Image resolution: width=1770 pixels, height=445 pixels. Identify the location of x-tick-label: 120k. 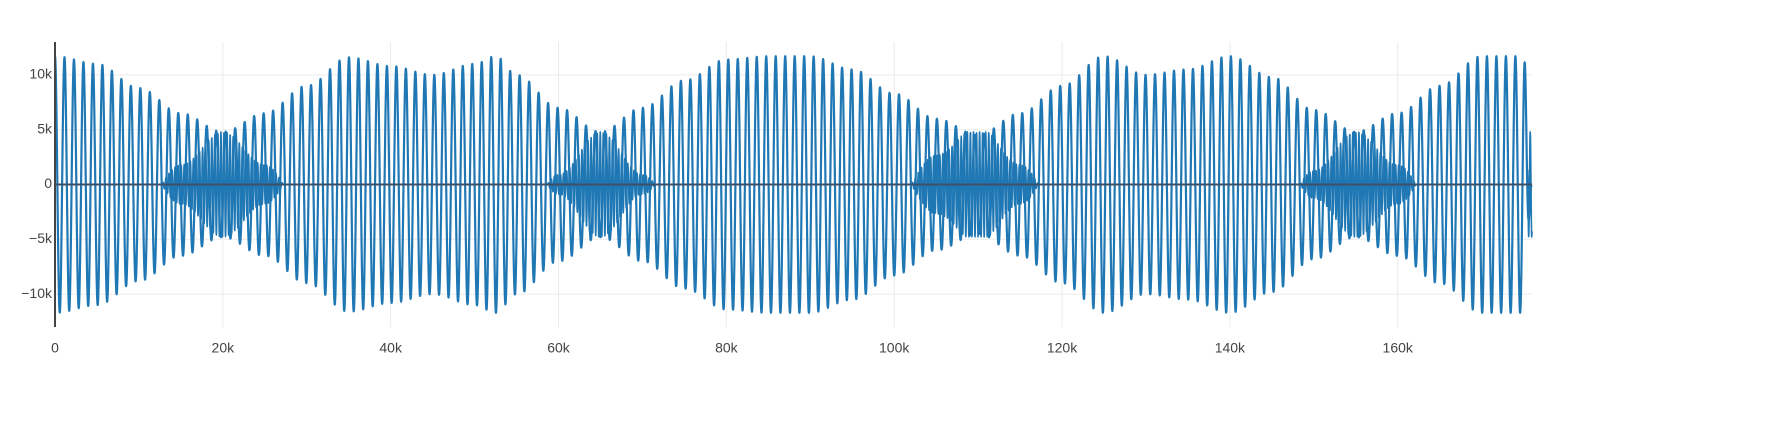
(1062, 347).